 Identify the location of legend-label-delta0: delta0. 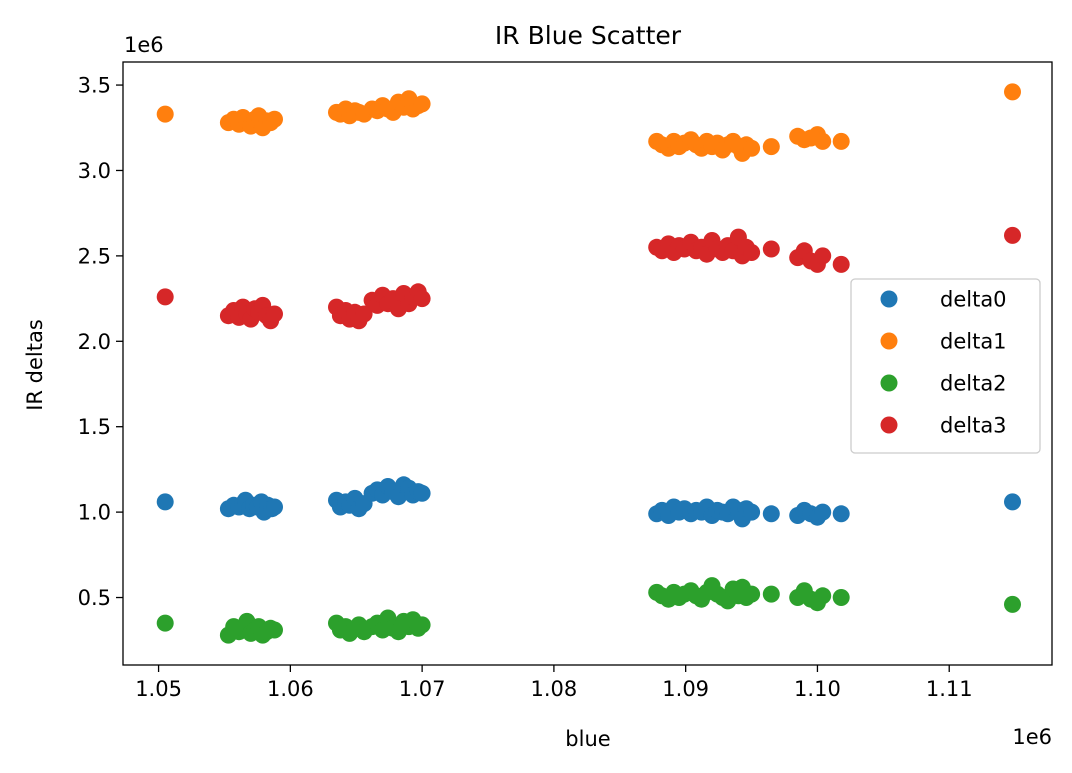
(973, 300).